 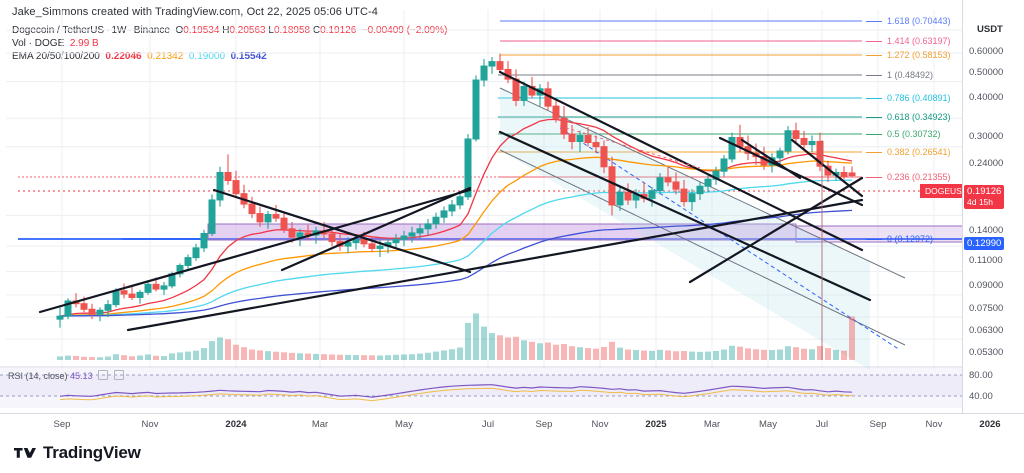 I want to click on fib-level-label: 0.5 (0.30732), so click(x=903, y=134).